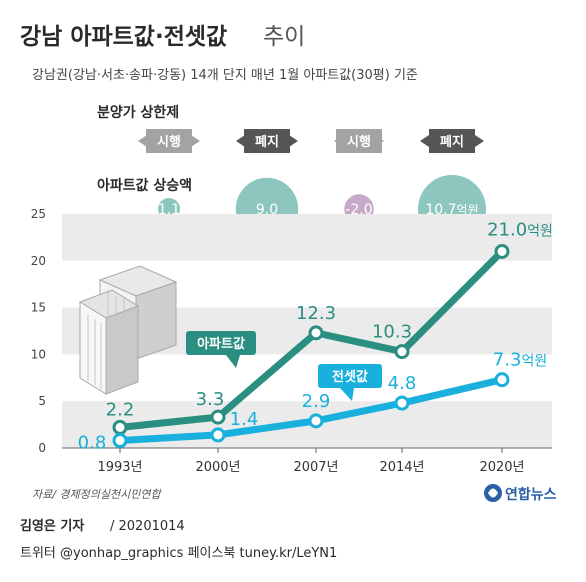 The height and width of the screenshot is (582, 586). I want to click on policy-title: 분양가 상한제, so click(138, 113).